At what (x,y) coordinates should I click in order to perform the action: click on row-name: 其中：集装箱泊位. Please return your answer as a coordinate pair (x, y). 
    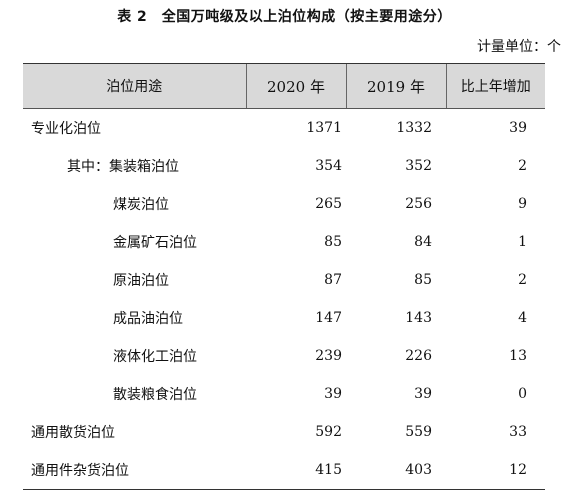
    Looking at the image, I should click on (123, 167).